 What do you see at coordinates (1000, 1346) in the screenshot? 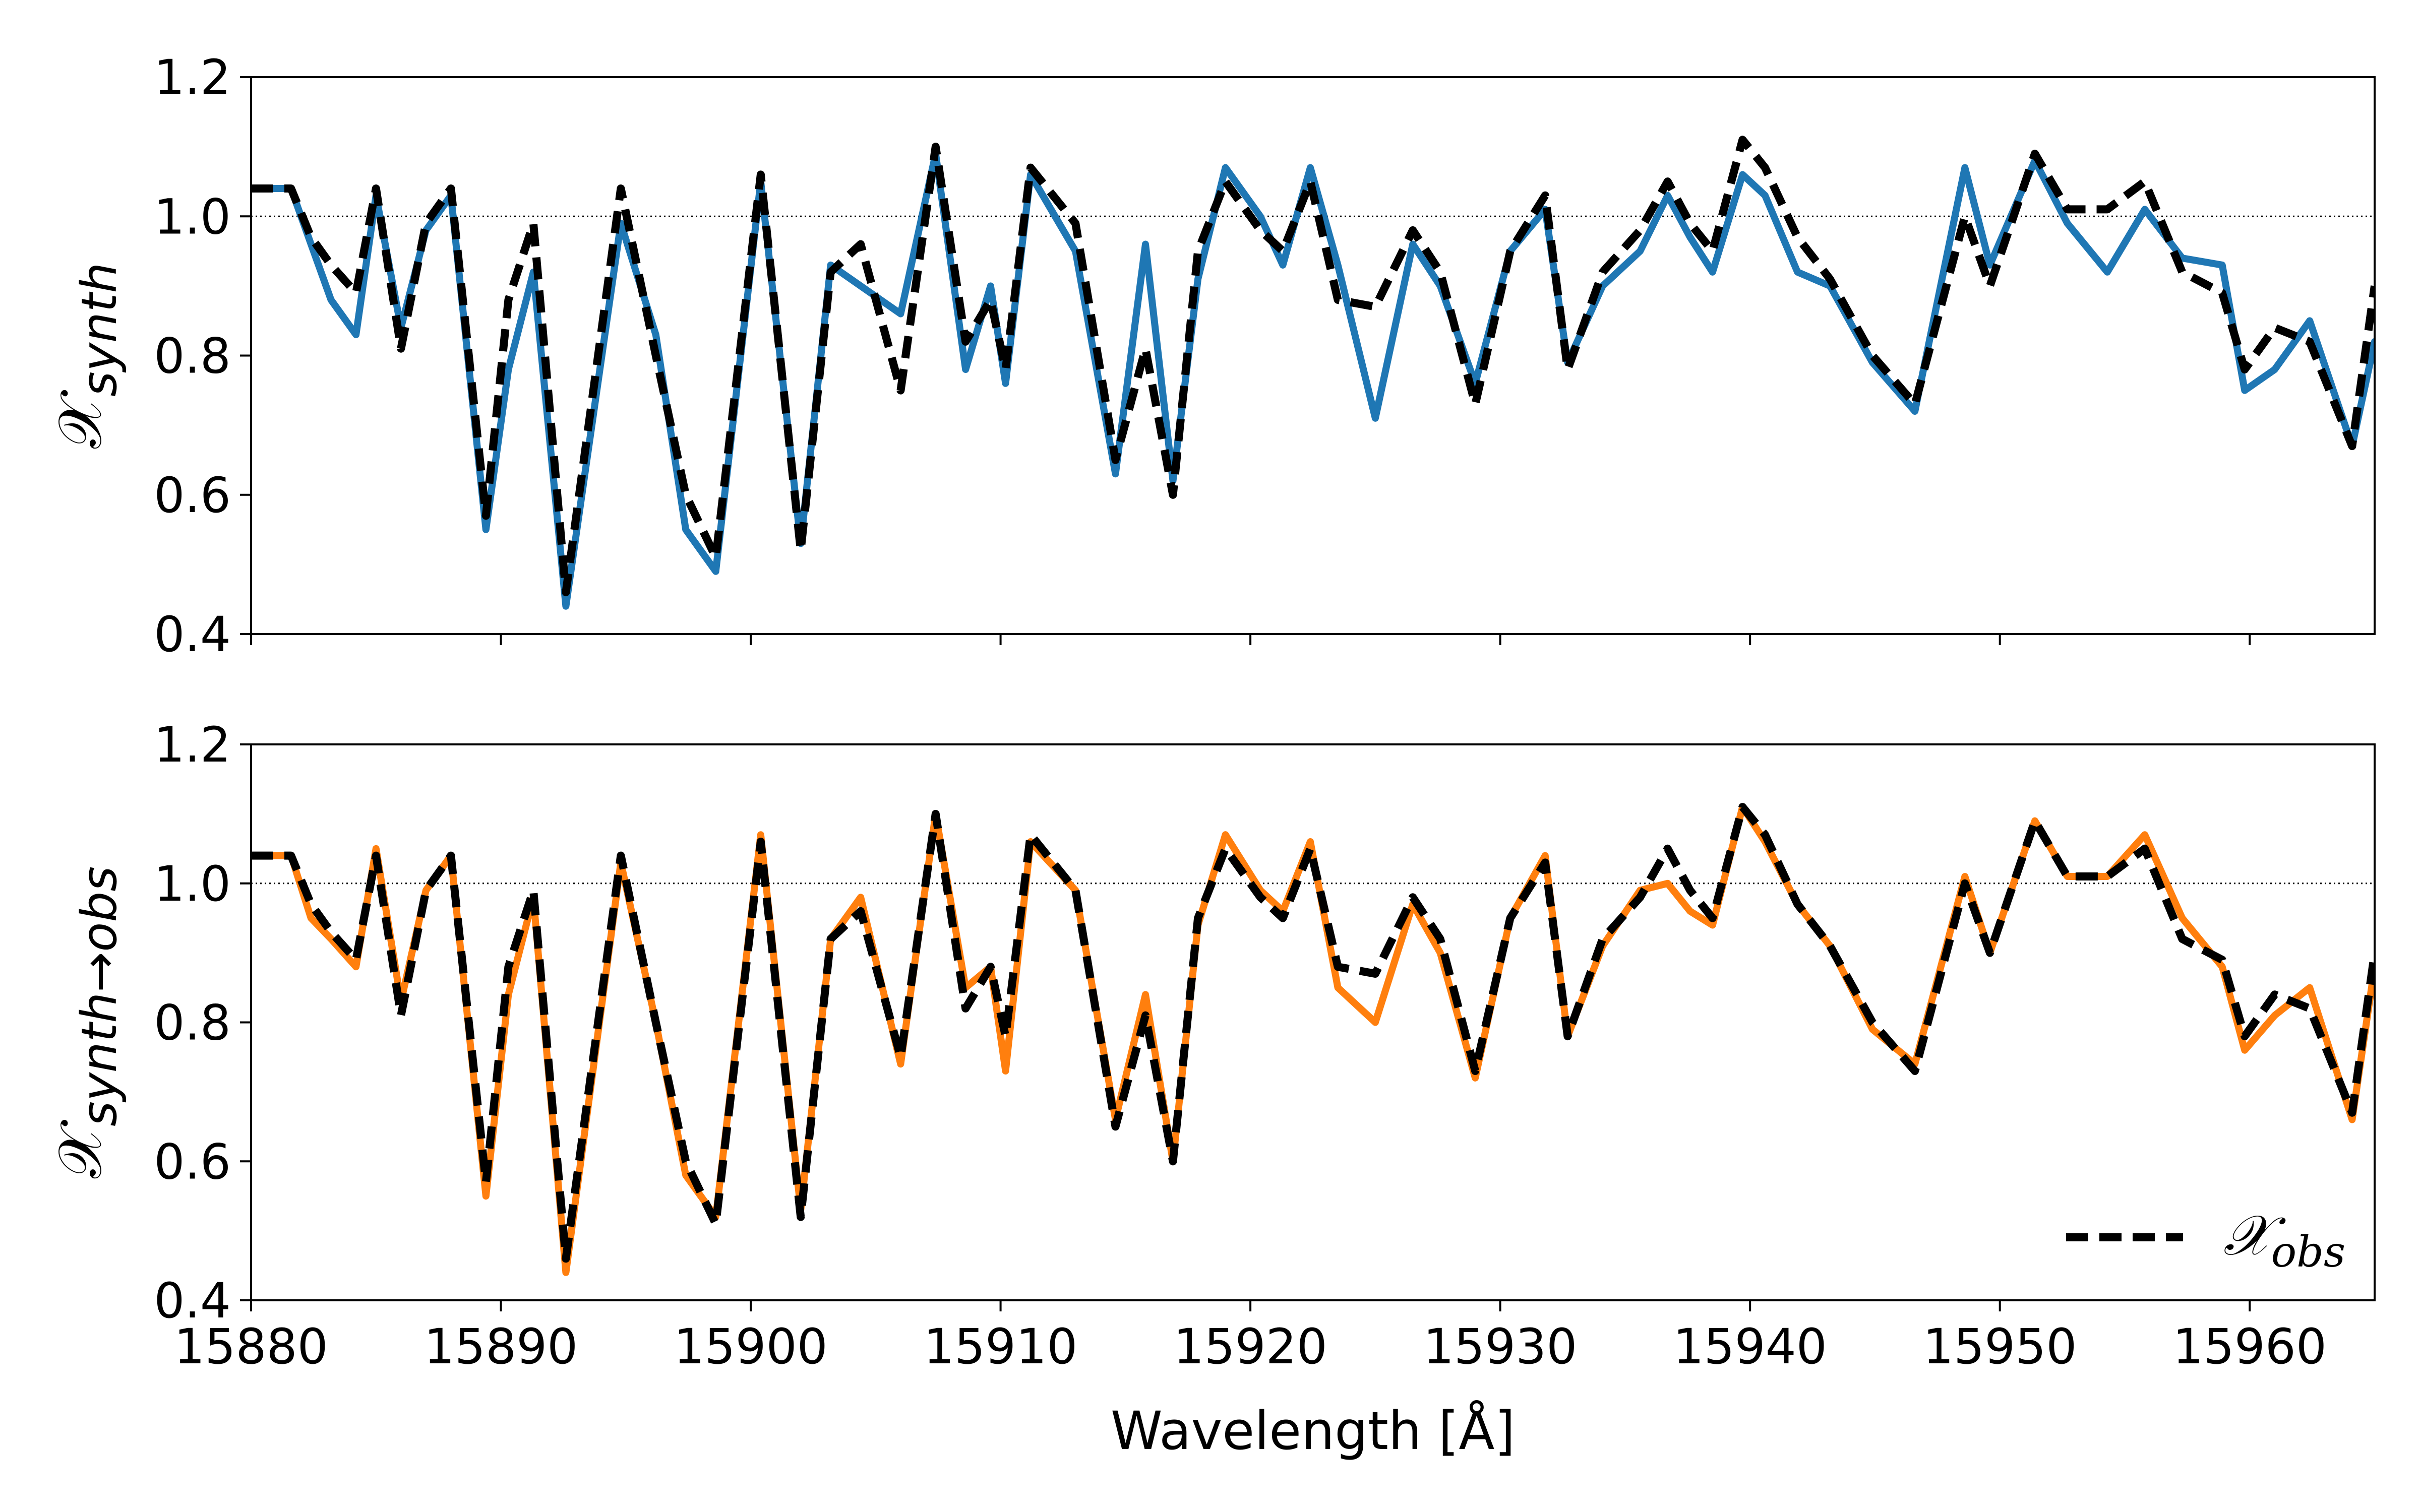
I see `x-tick-label: 15910` at bounding box center [1000, 1346].